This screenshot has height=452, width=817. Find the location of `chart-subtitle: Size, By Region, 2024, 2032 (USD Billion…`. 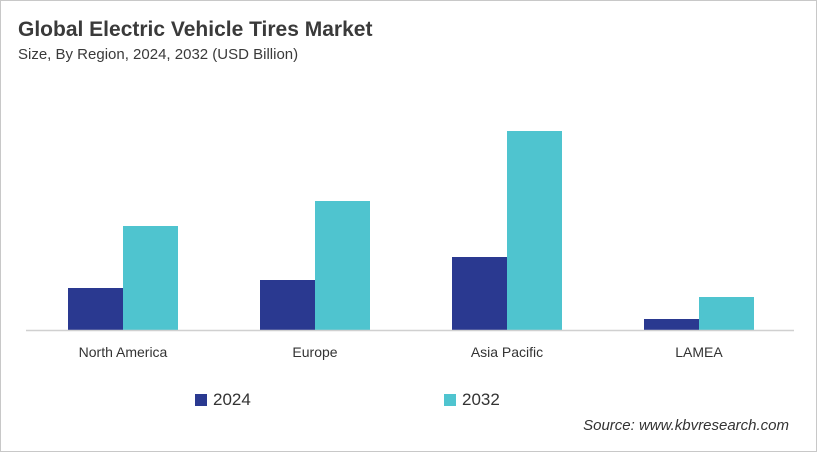

chart-subtitle: Size, By Region, 2024, 2032 (USD Billion… is located at coordinates (158, 54).